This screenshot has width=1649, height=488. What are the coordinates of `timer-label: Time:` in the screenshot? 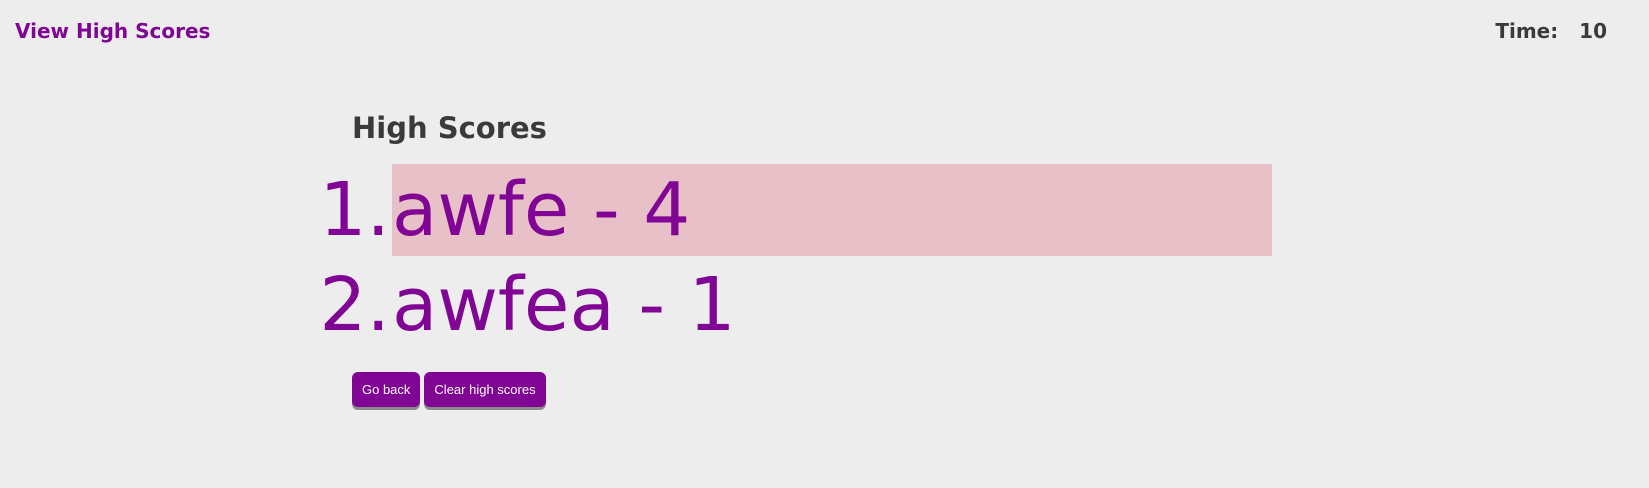 It's located at (1527, 31).